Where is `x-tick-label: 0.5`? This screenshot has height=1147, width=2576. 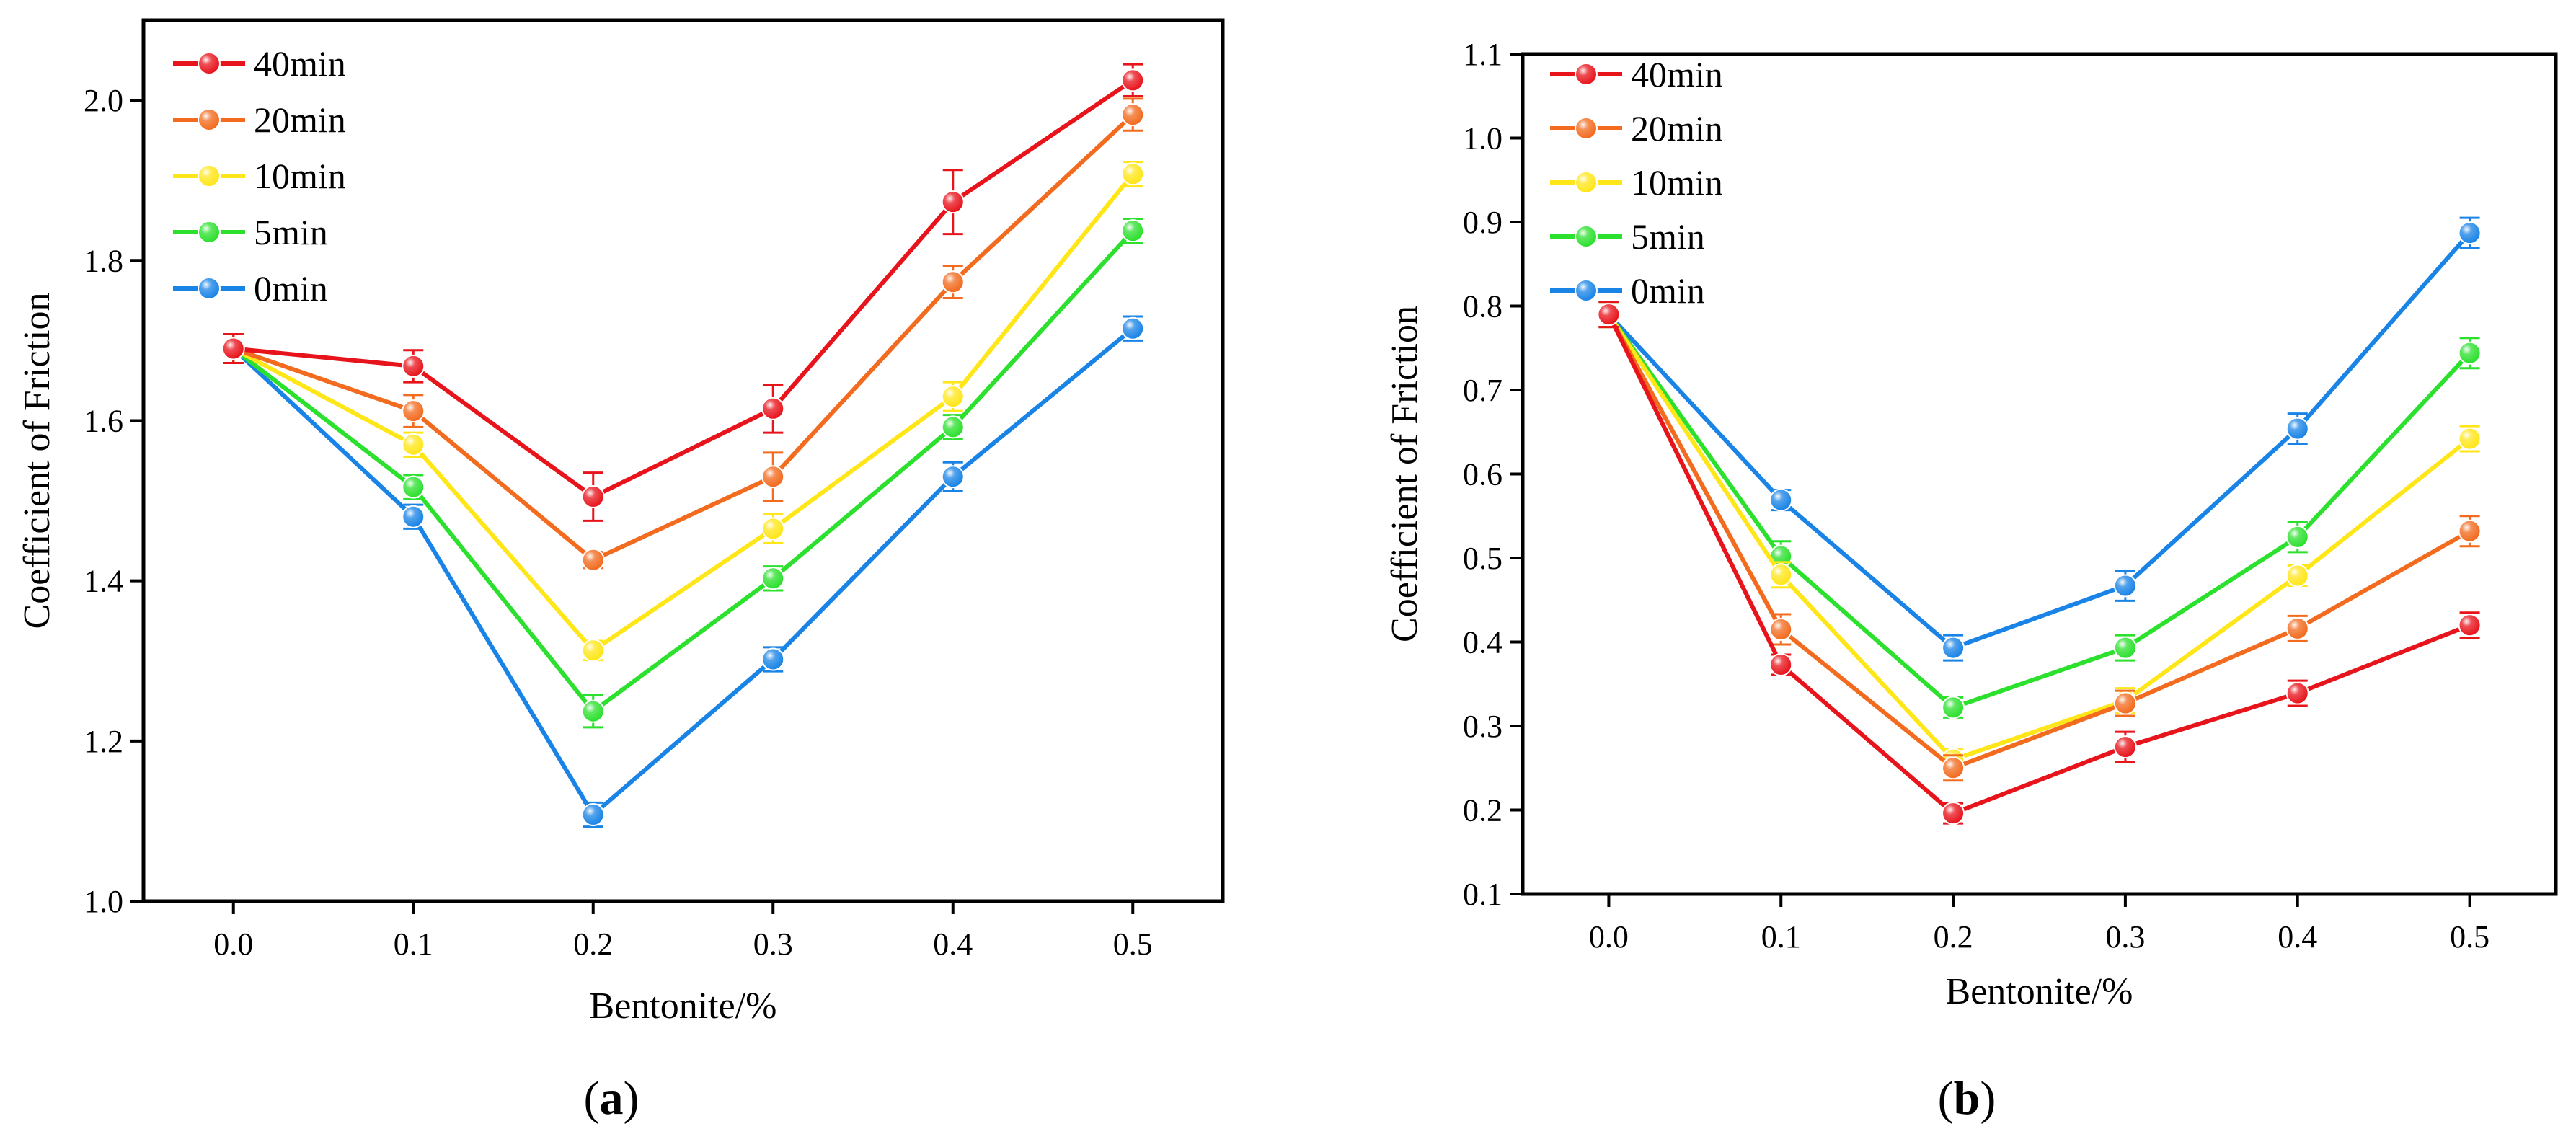 x-tick-label: 0.5 is located at coordinates (2469, 937).